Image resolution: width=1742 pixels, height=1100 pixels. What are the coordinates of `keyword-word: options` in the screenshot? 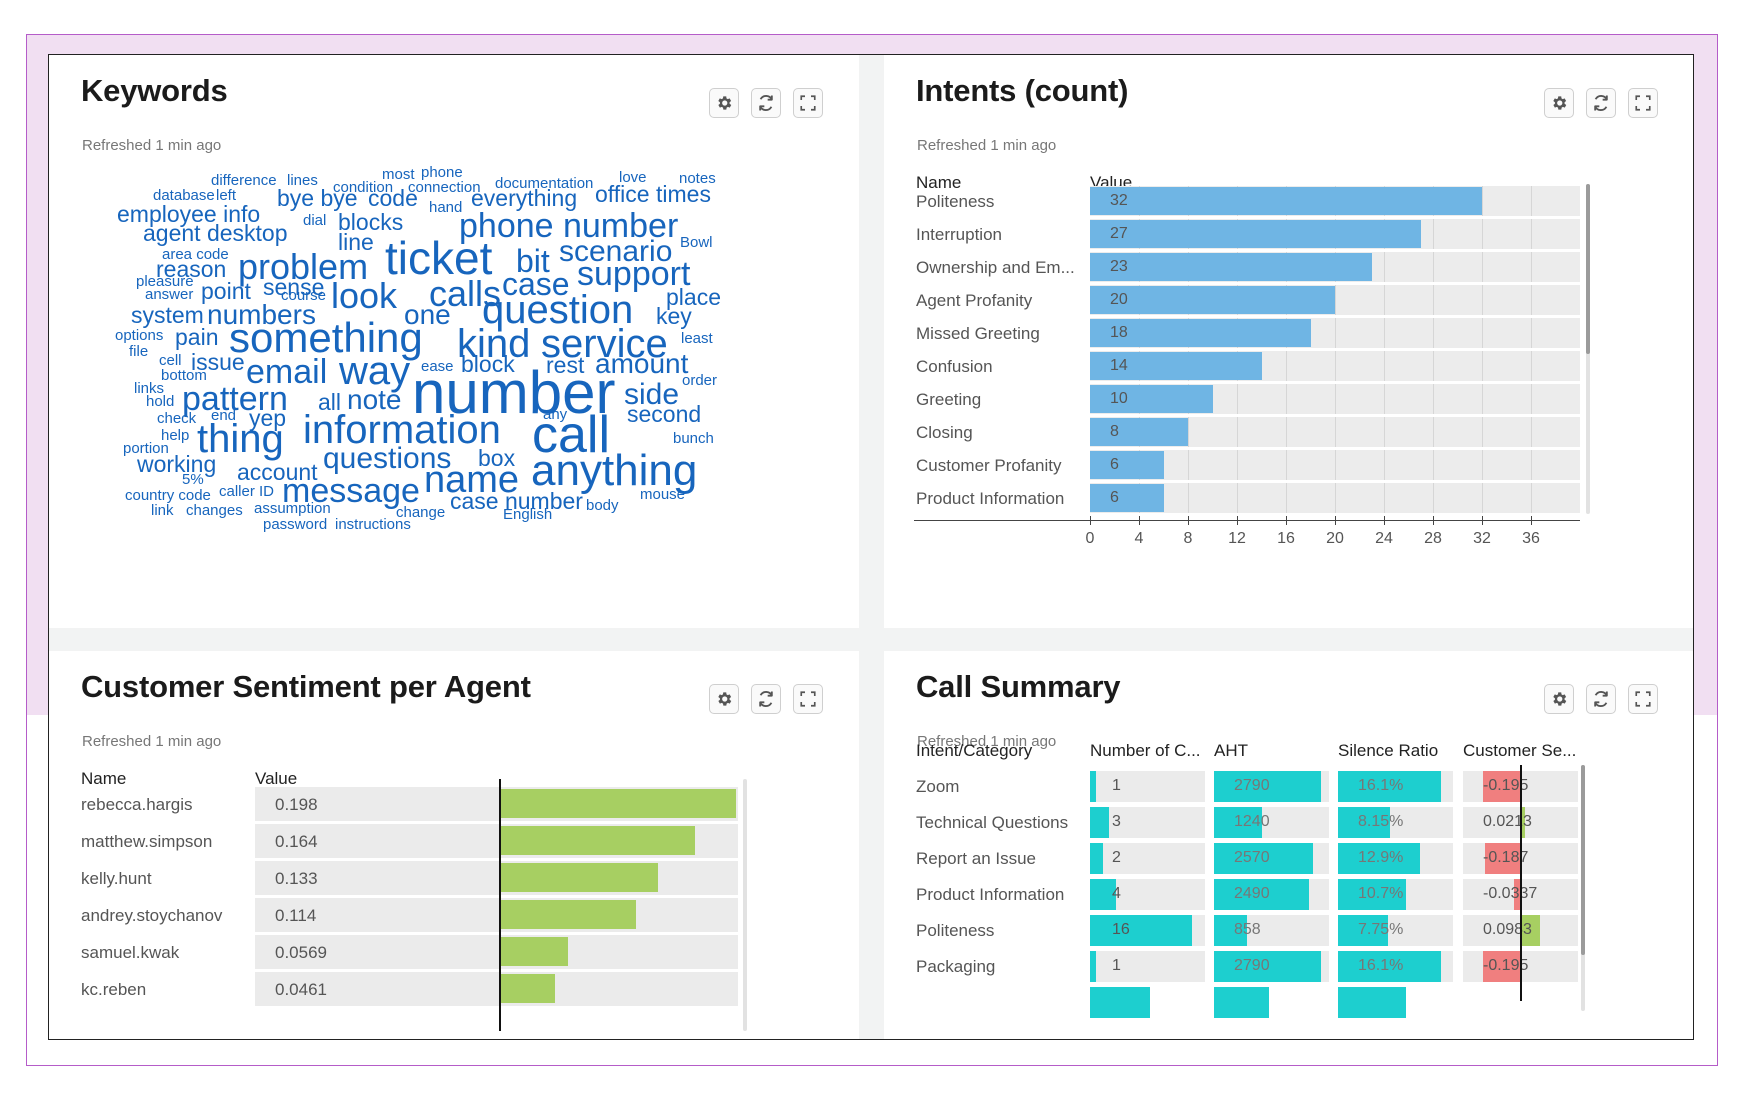 It's located at (139, 335).